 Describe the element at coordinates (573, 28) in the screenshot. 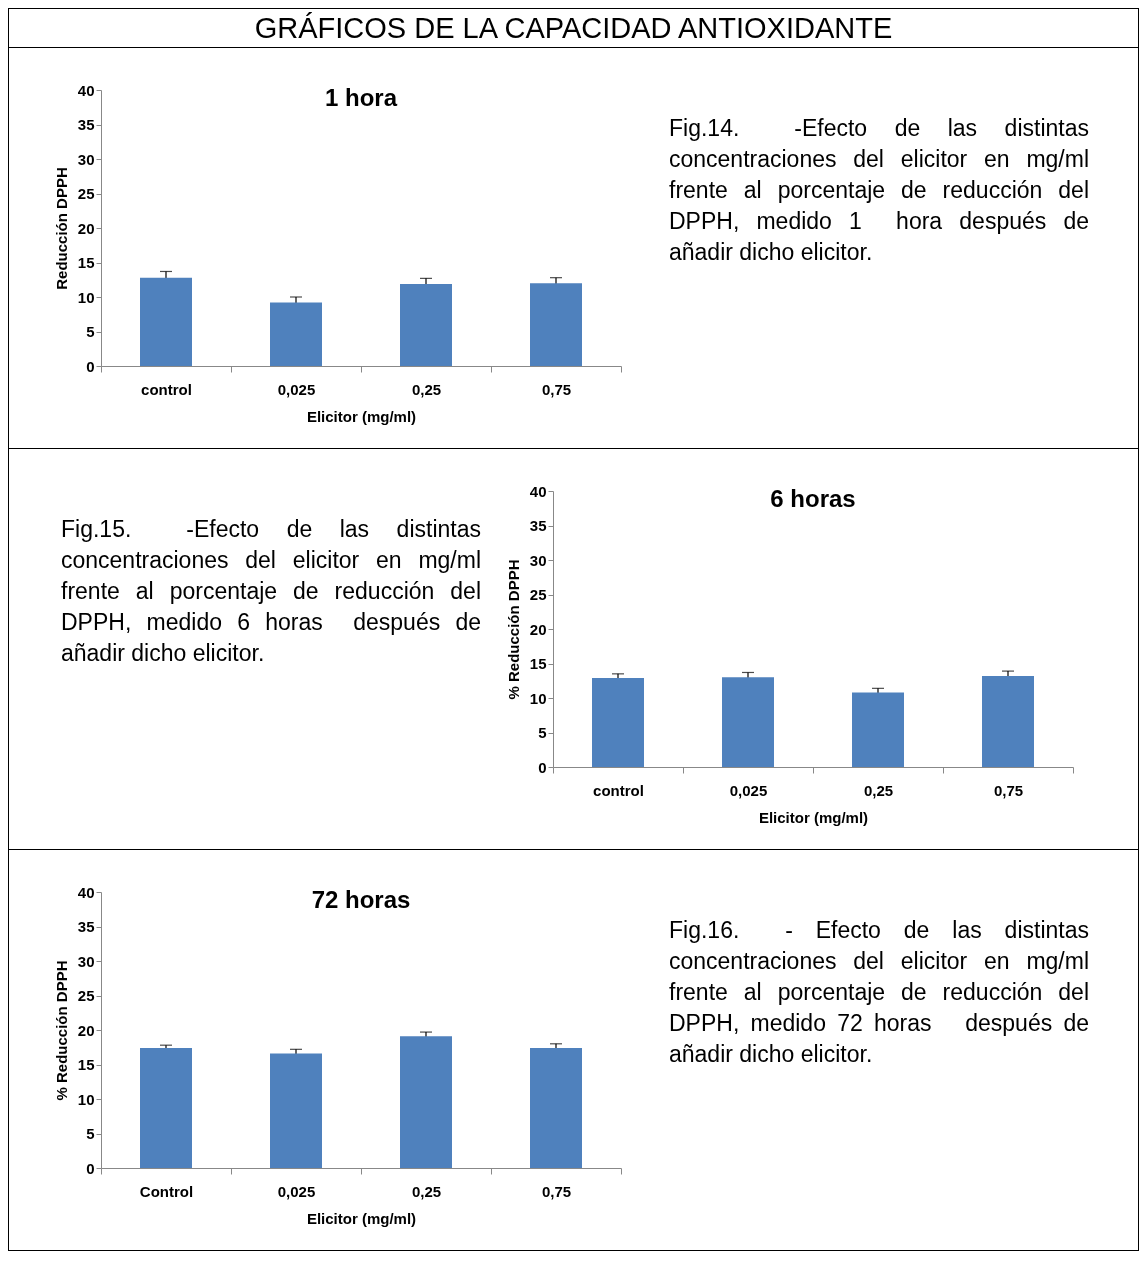

I see `text: GRÁFICOS DE LA CAPACIDAD ANTIOXIDANTE` at that location.